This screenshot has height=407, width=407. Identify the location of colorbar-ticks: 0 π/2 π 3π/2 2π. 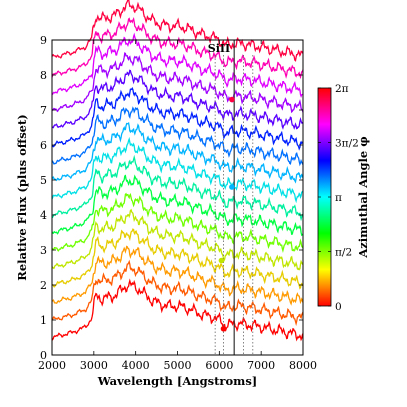
(338, 198).